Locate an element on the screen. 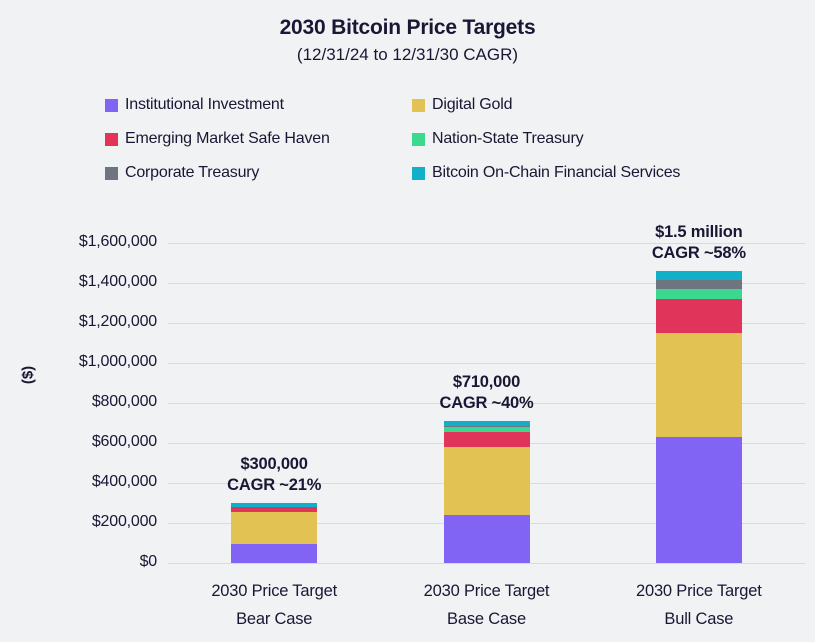  annotation-line: CAGR ~58% is located at coordinates (698, 253).